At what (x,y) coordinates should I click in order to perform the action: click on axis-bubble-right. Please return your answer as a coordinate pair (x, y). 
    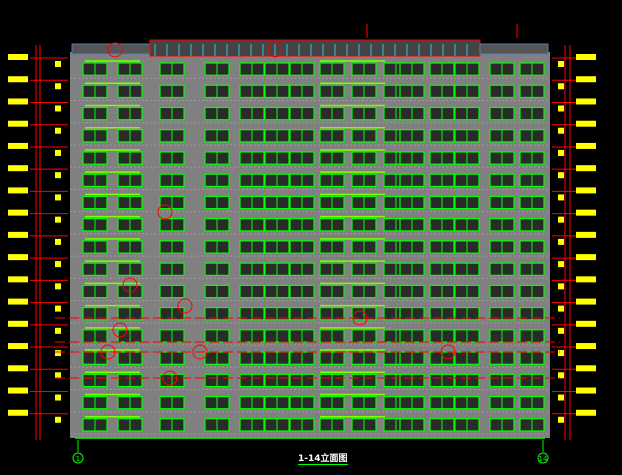
    Looking at the image, I should click on (543, 458).